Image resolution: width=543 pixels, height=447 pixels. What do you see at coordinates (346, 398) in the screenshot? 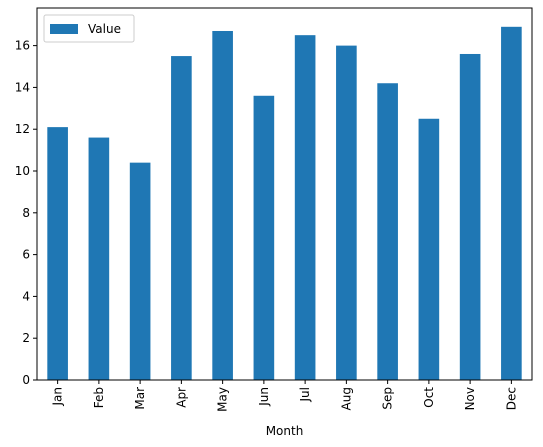
I see `x-tick-label: Aug` at bounding box center [346, 398].